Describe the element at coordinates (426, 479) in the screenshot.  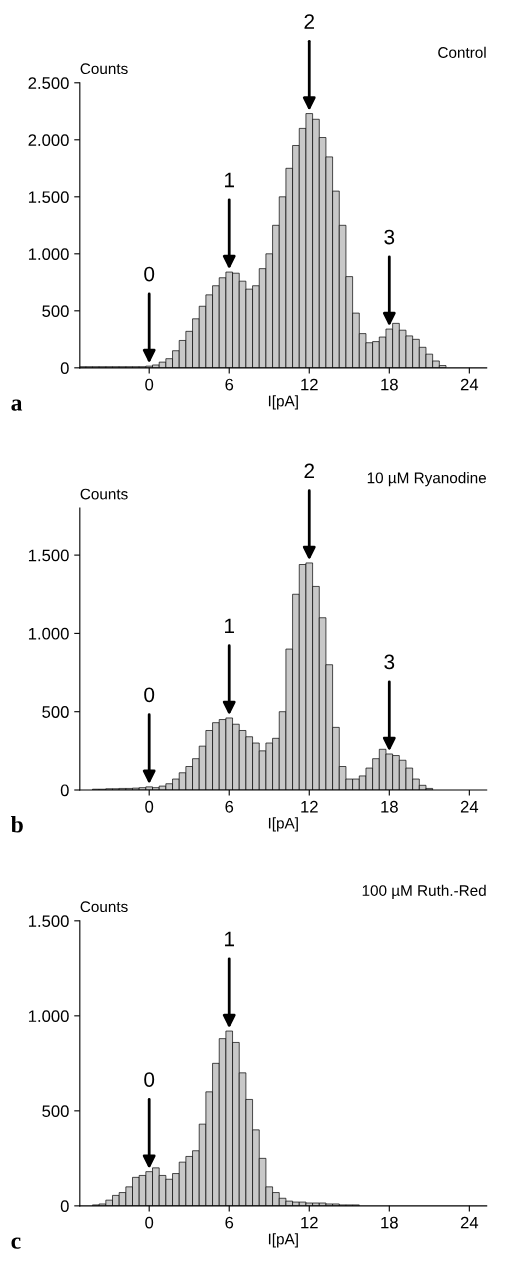
I see `chart-title: 10 µM Ryanodine` at that location.